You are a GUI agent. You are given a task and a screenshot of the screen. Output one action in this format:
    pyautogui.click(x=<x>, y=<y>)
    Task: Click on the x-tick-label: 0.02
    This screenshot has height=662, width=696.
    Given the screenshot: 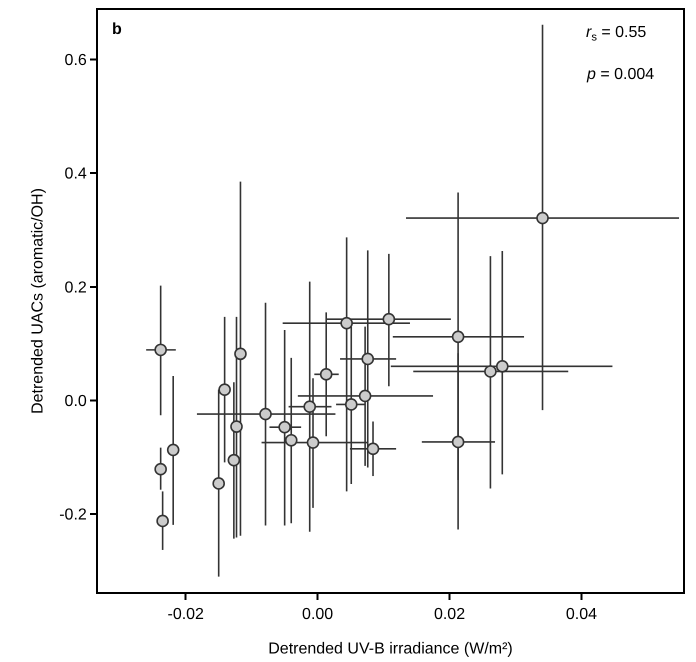 What is the action you would take?
    pyautogui.click(x=450, y=615)
    